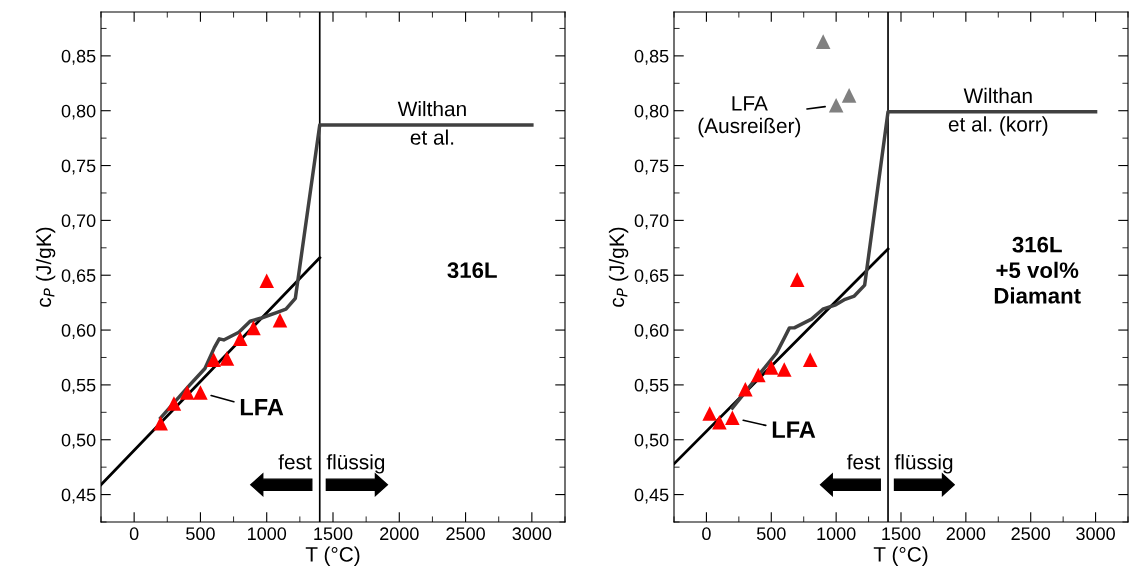 The width and height of the screenshot is (1132, 588). What do you see at coordinates (431, 123) in the screenshot?
I see `annotation: Wilthan et al.` at bounding box center [431, 123].